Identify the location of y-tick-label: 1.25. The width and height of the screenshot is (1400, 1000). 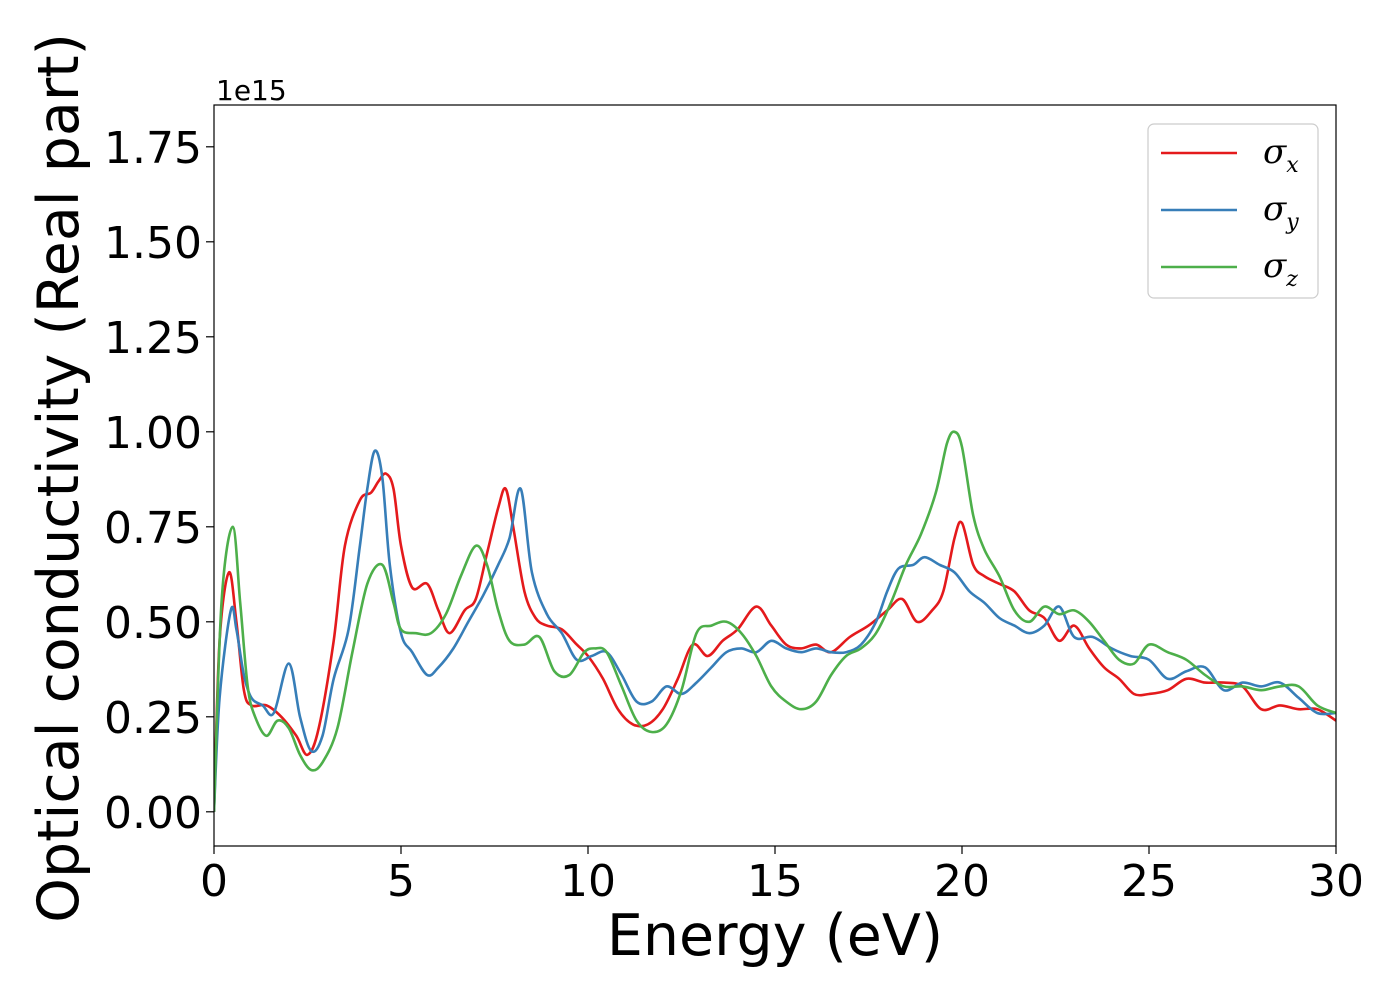
(153, 338).